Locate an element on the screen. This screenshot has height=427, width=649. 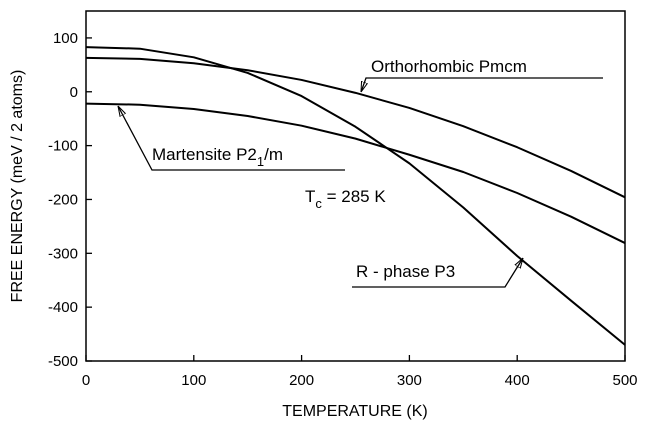
annotation: Tc = 285 K is located at coordinates (345, 199).